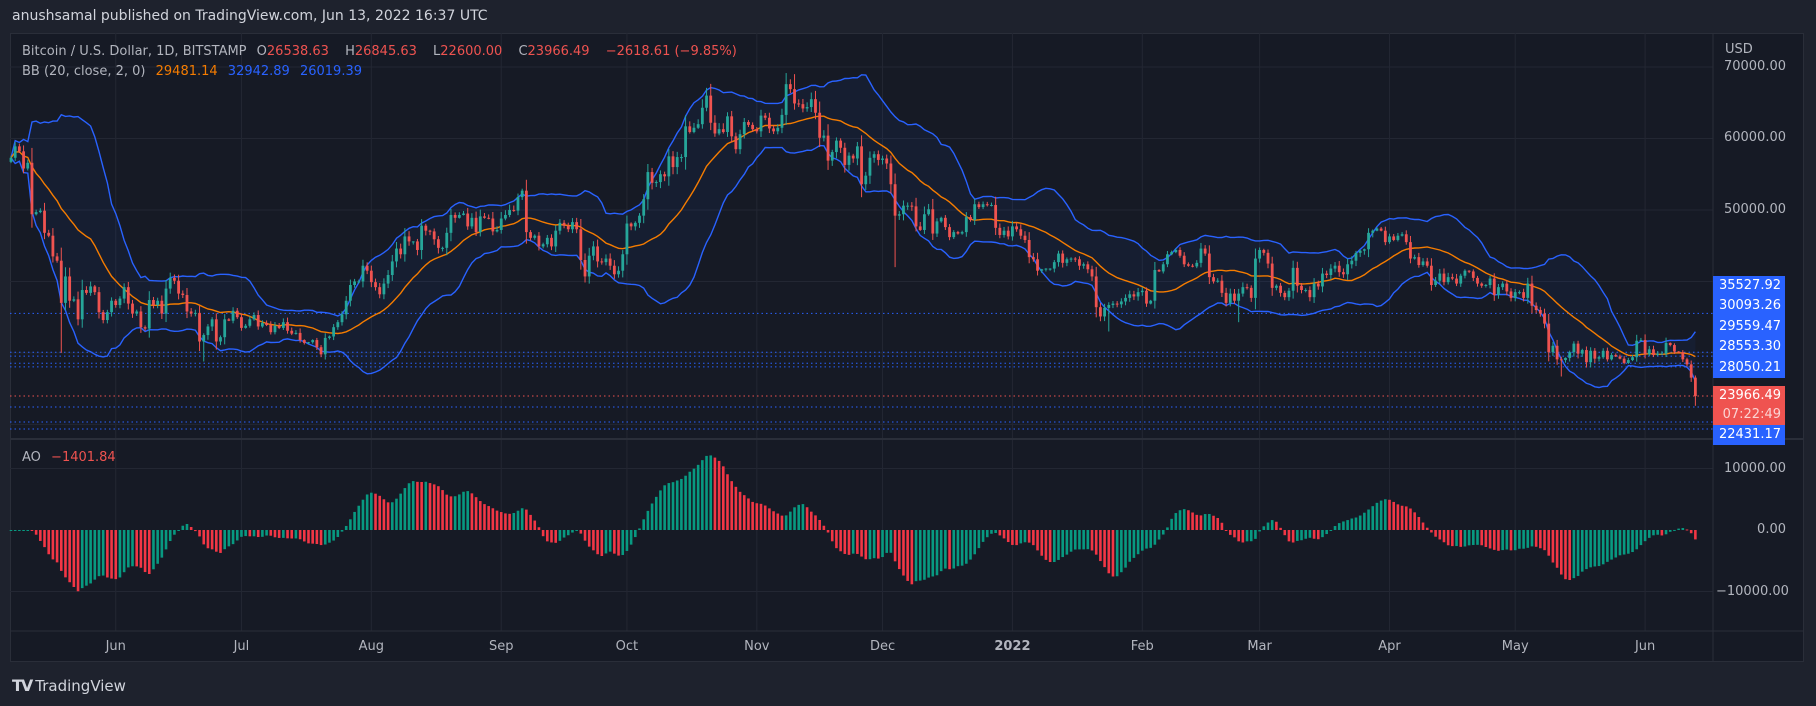  Describe the element at coordinates (501, 646) in the screenshot. I see `time-label: Sep` at that location.